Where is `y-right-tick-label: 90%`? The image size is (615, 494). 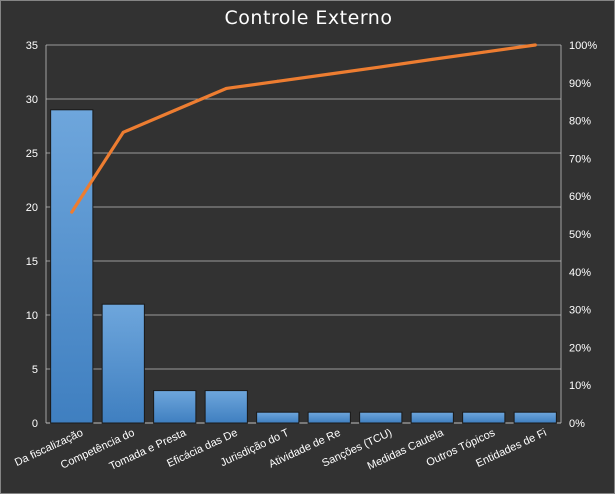
y-right-tick-label: 90% is located at coordinates (580, 84).